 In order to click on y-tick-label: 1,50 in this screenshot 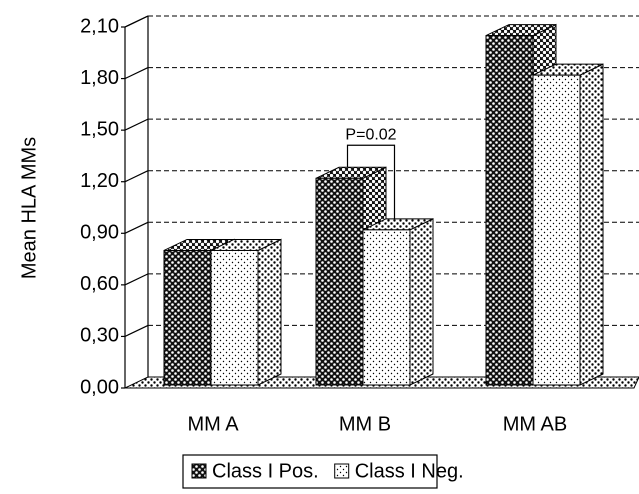, I will do `click(99, 129)`.